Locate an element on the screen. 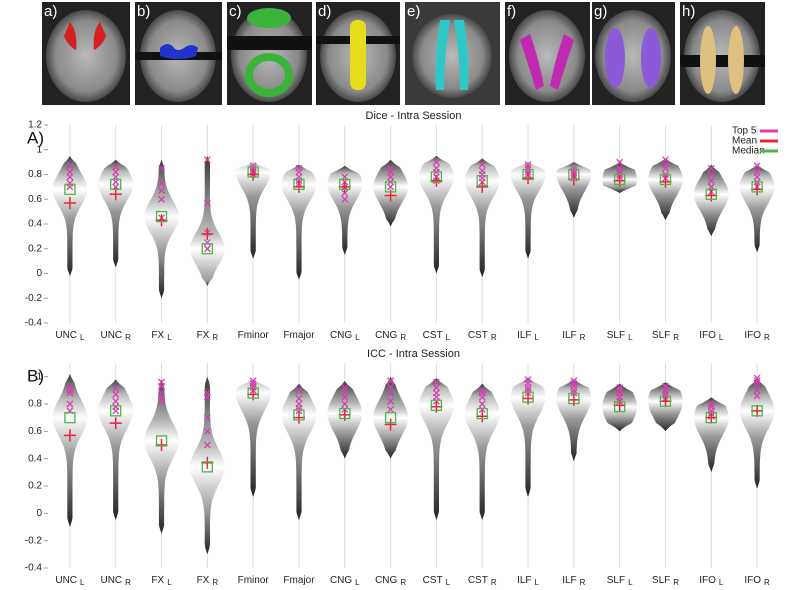 The height and width of the screenshot is (590, 800). x-tick-label: CST L is located at coordinates (437, 336).